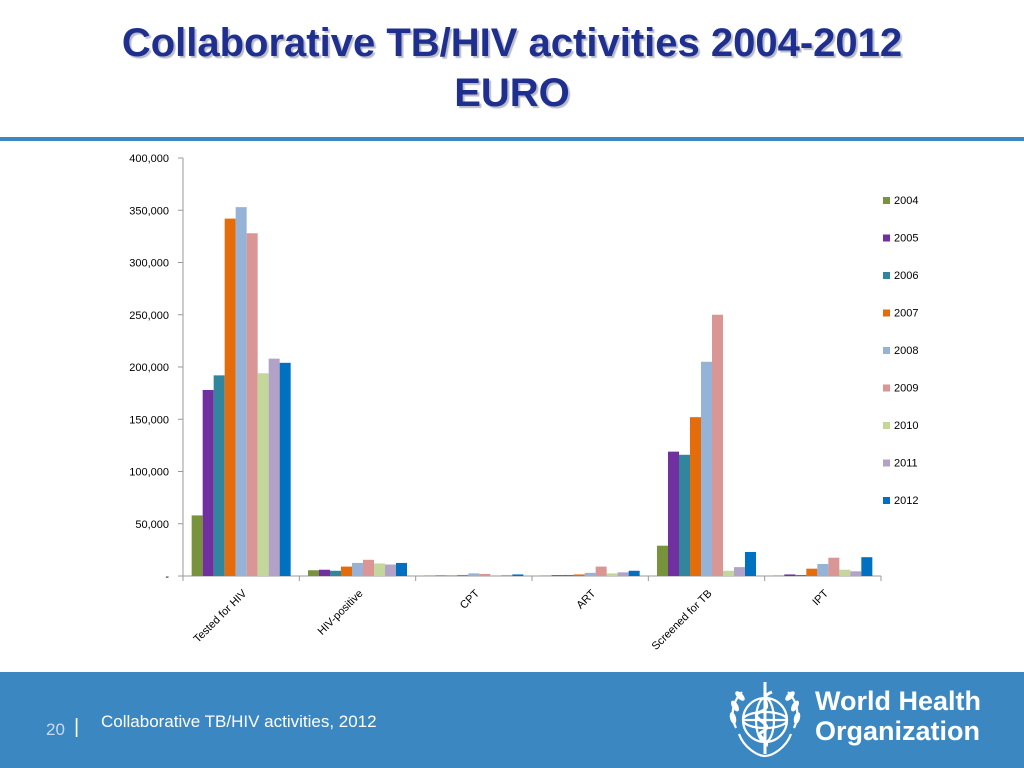  What do you see at coordinates (470, 599) in the screenshot?
I see `x-tick-label: CPT` at bounding box center [470, 599].